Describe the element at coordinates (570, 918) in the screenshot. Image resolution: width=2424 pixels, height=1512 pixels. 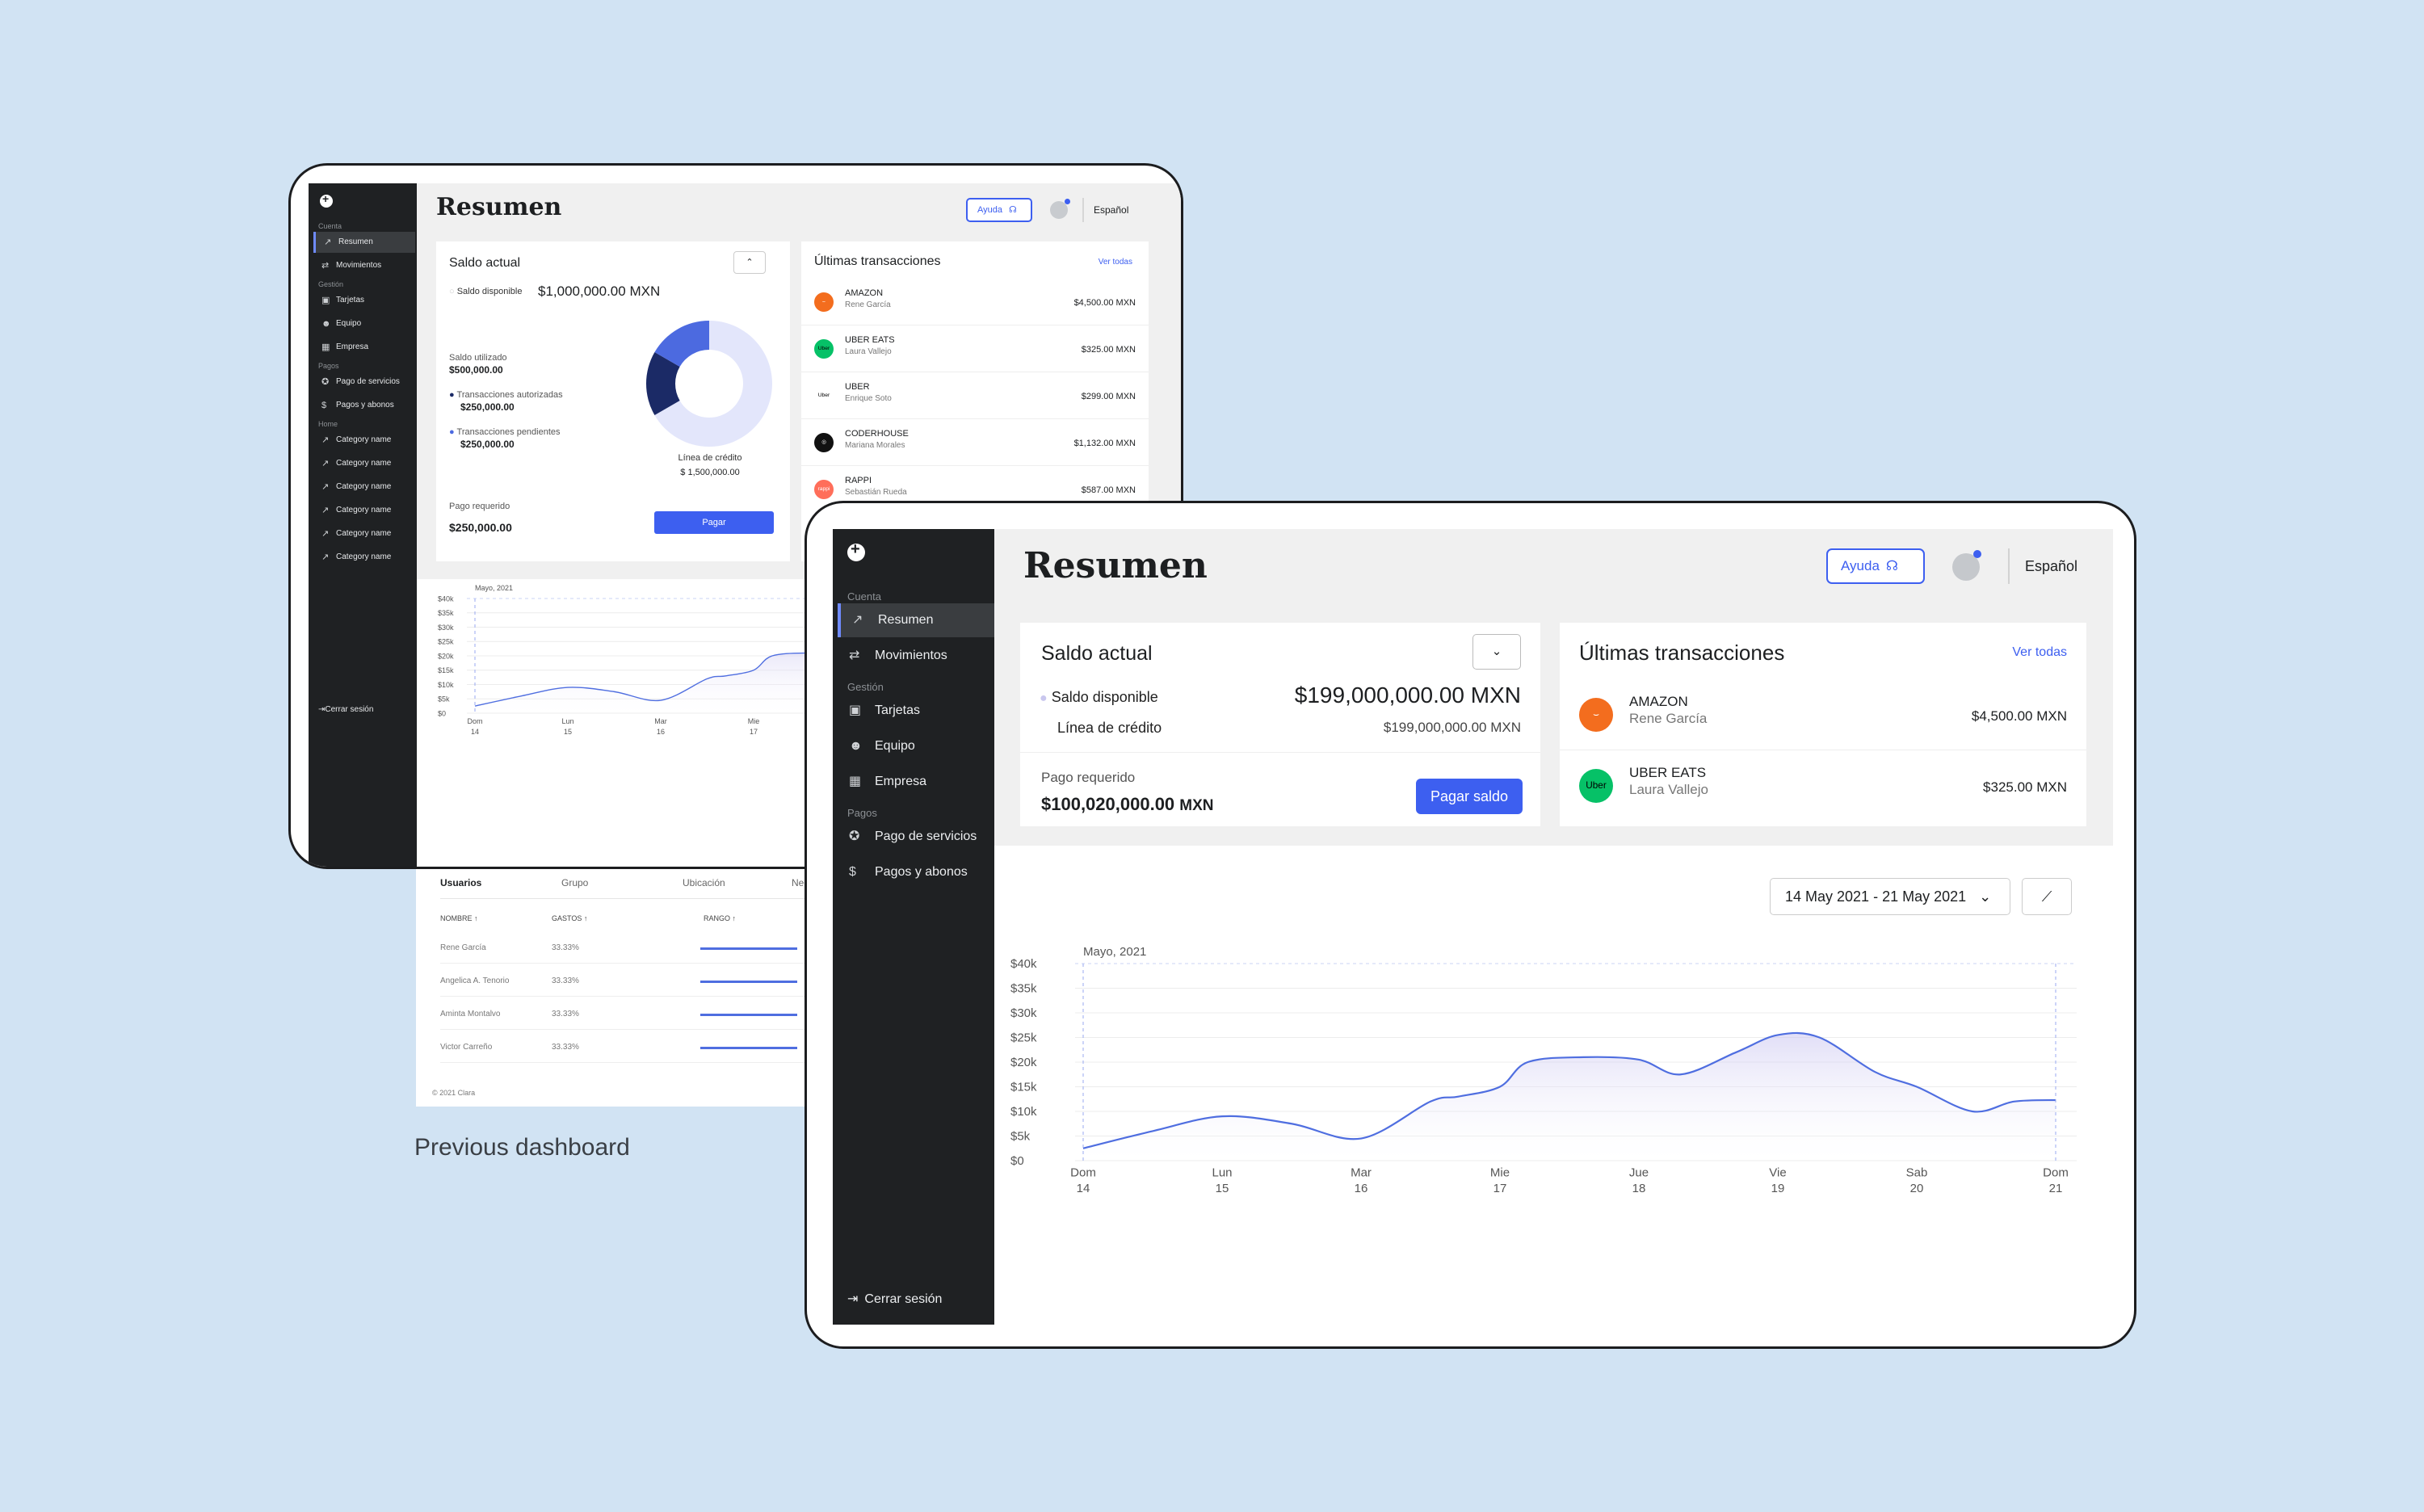
I see `column-header-gastos: GASTOS ↑` at that location.